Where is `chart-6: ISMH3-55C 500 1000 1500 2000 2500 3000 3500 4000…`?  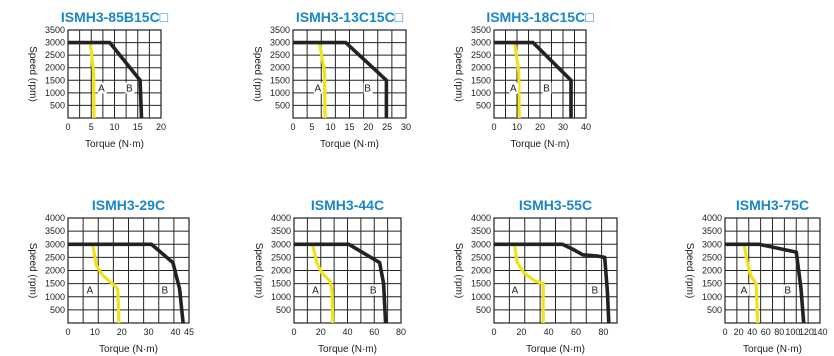 chart-6: ISMH3-55C 500 1000 1500 2000 2500 3000 3500 4000… is located at coordinates (535, 276).